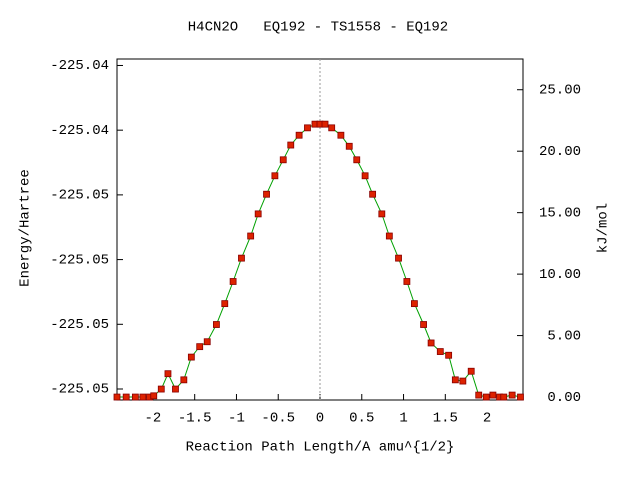 The width and height of the screenshot is (640, 480). What do you see at coordinates (560, 90) in the screenshot?
I see `y2-tick-label: 25.00` at bounding box center [560, 90].